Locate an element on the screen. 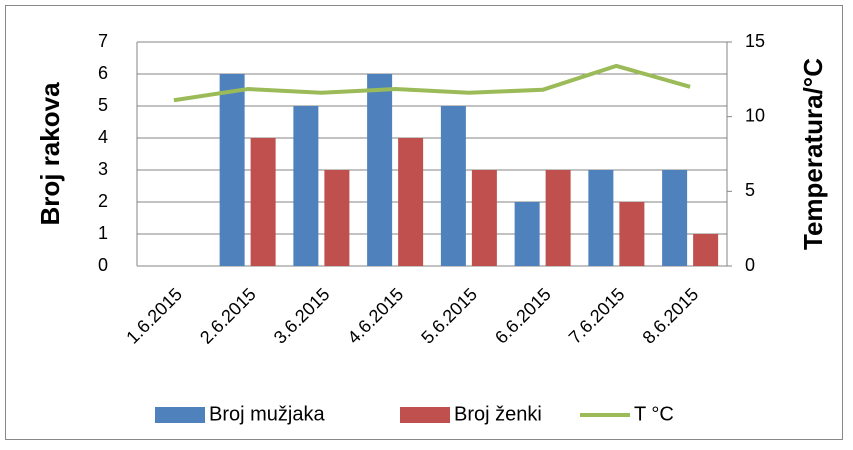 This screenshot has width=853, height=450. y-tick-label: 7 is located at coordinates (103, 41).